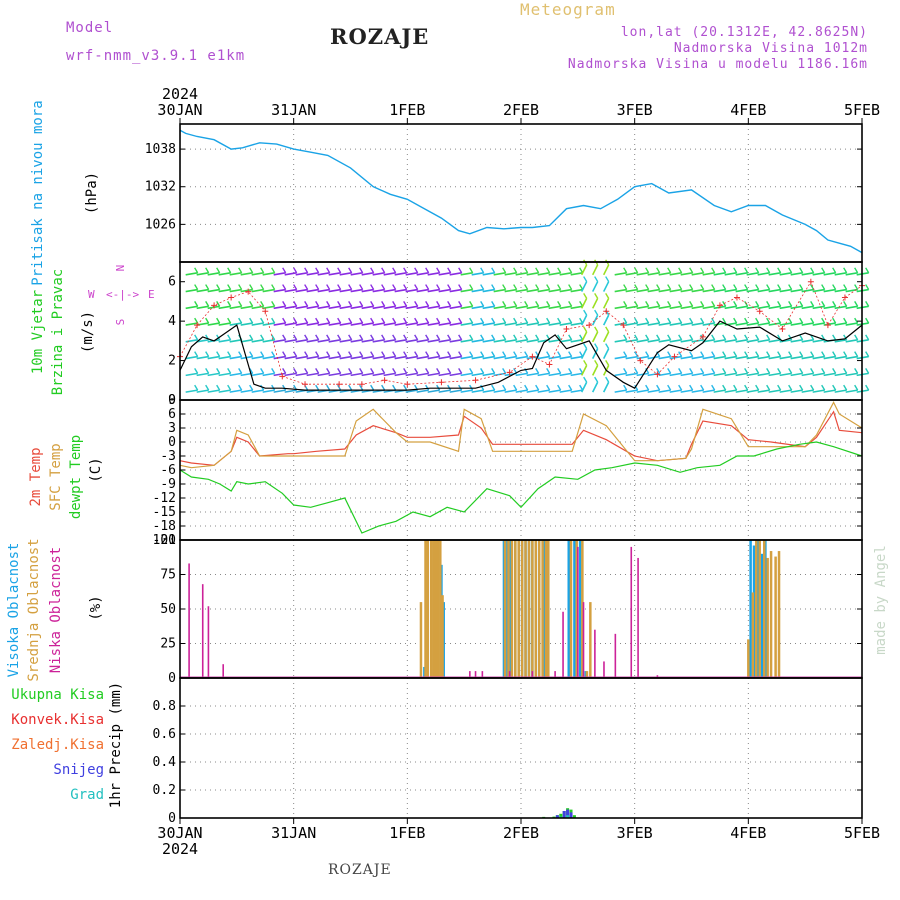  I want to click on x-tick-label-bottom: 30JAN, so click(179, 833).